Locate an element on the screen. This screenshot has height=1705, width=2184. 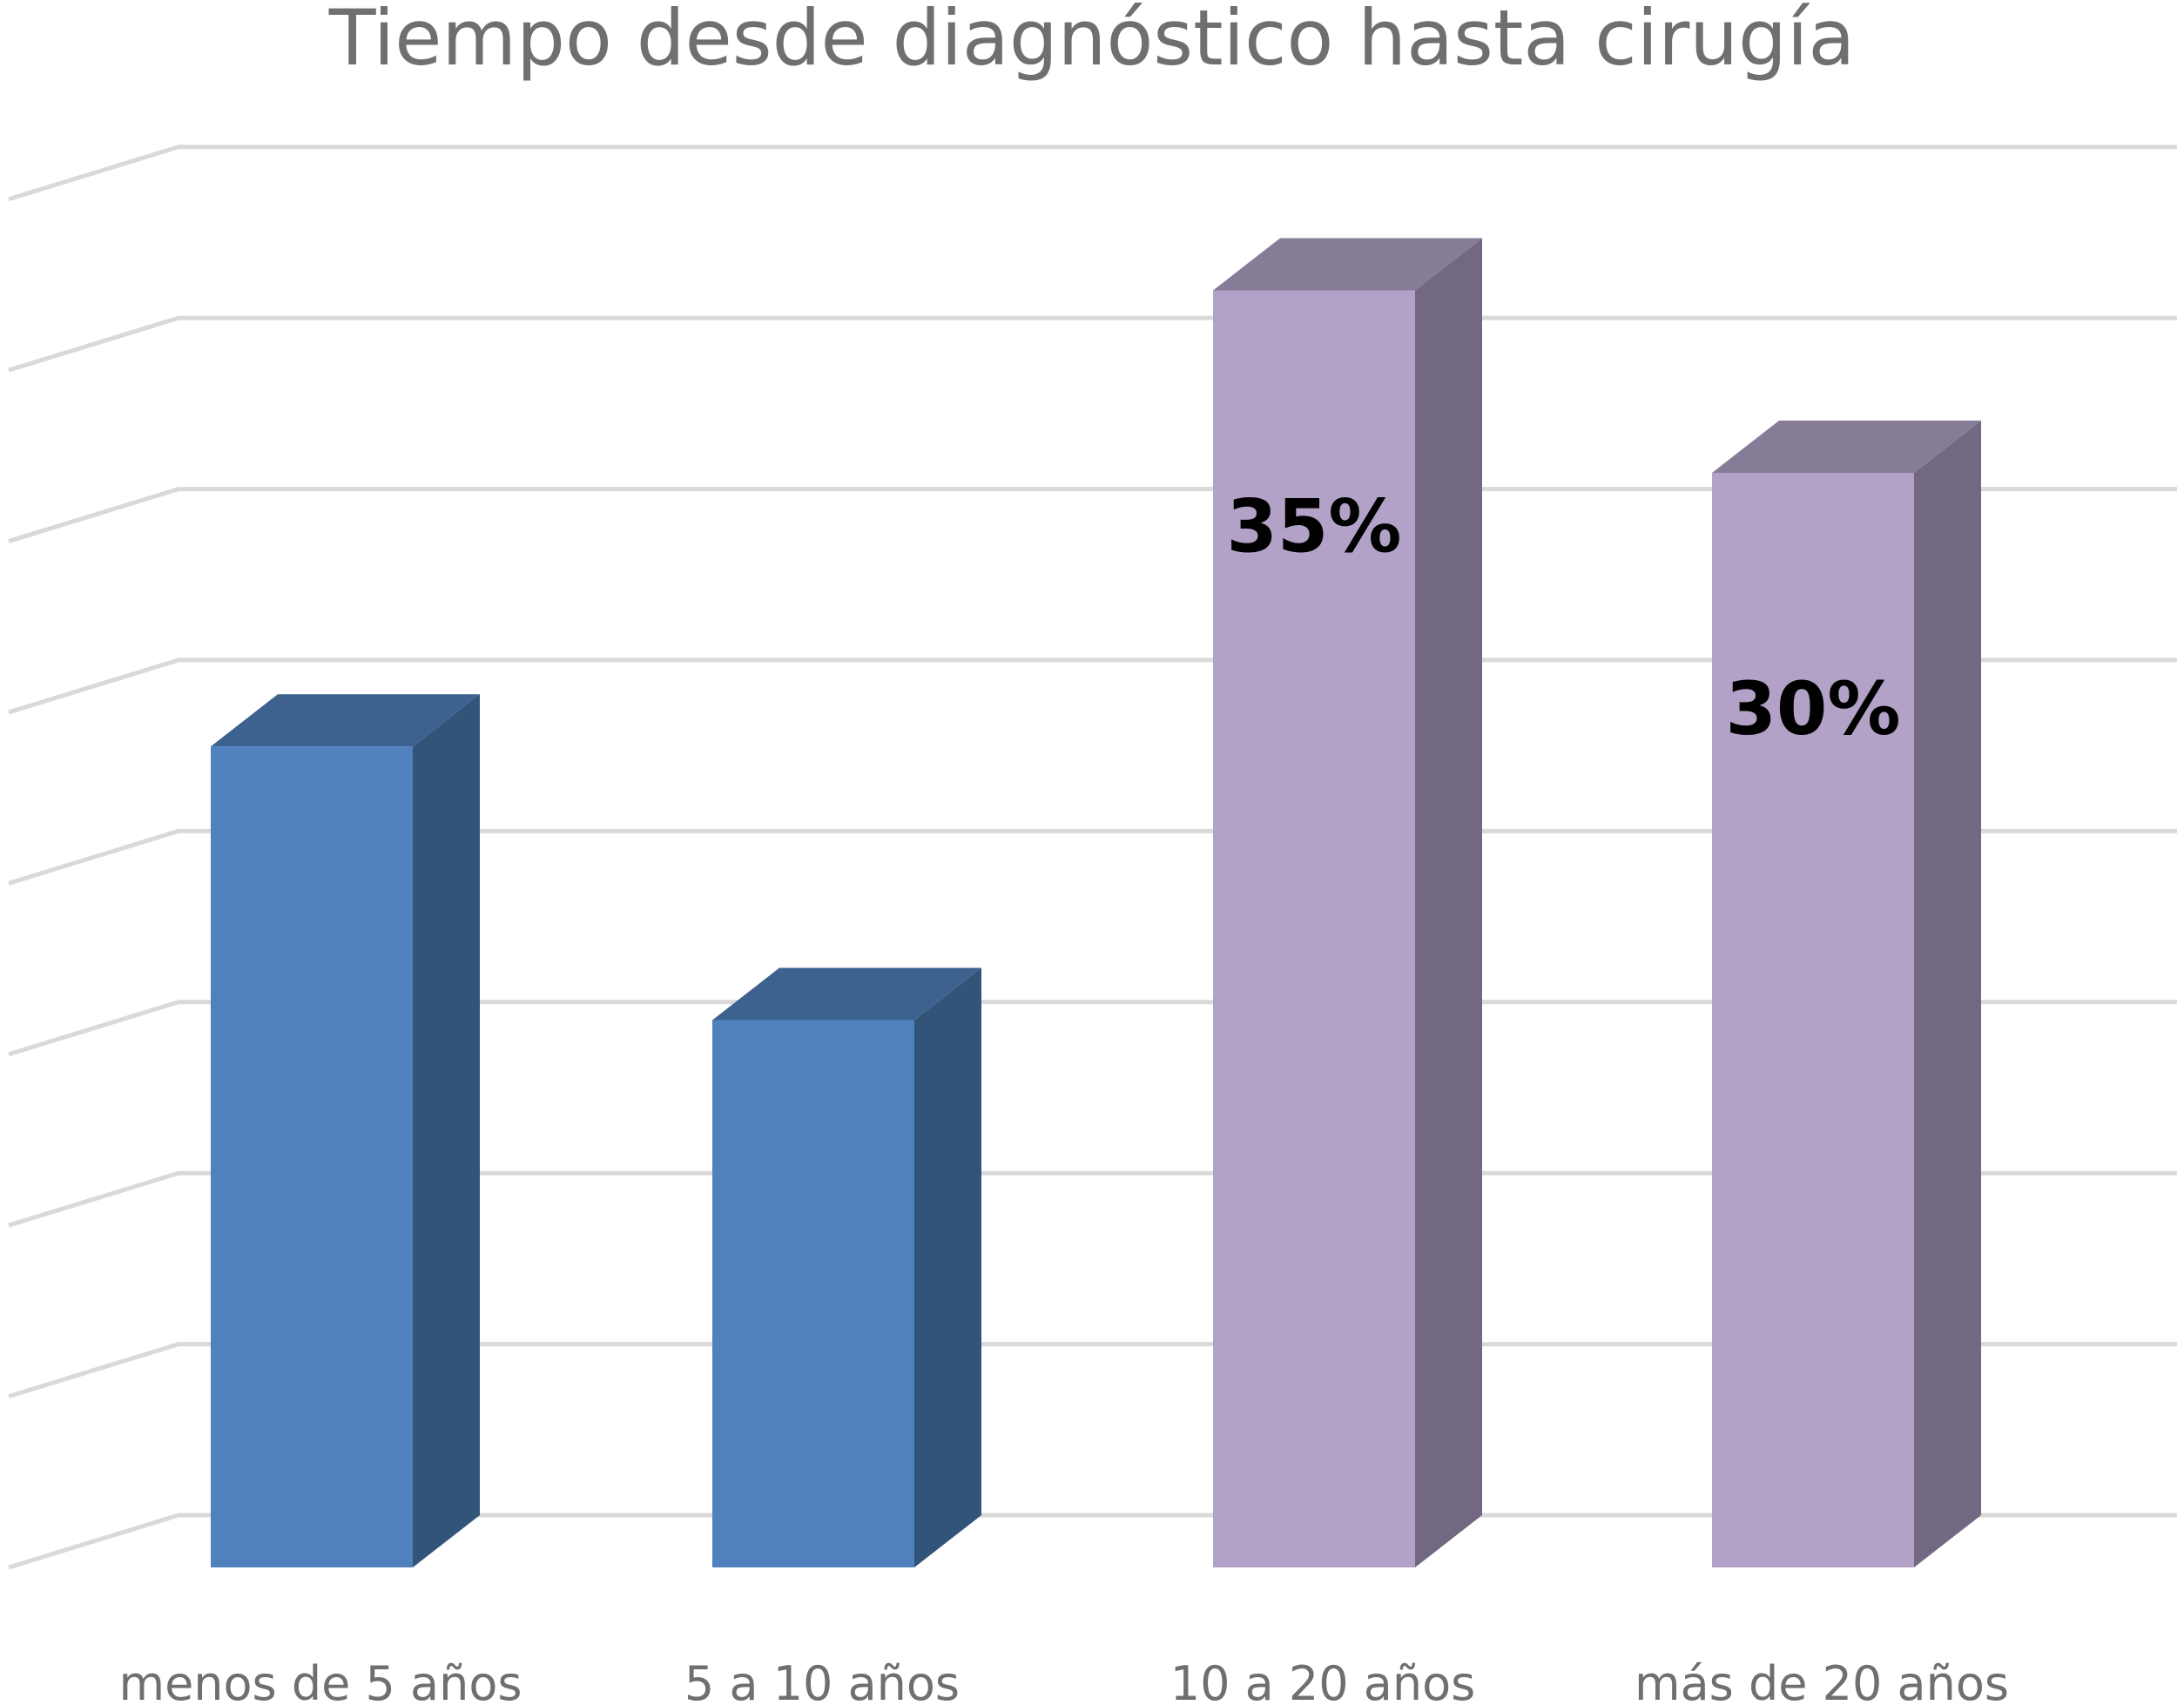
x-tick-label: menos de 5 años is located at coordinates (320, 1681).